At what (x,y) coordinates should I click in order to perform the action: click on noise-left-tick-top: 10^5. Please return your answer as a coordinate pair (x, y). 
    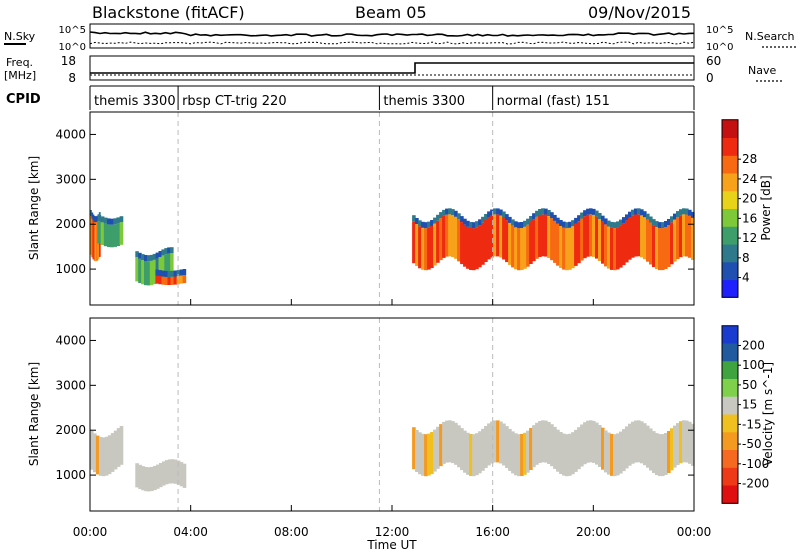
    Looking at the image, I should click on (72, 30).